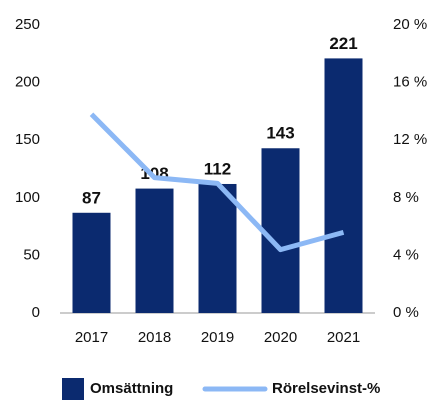  What do you see at coordinates (217, 168) in the screenshot?
I see `data-label: 112` at bounding box center [217, 168].